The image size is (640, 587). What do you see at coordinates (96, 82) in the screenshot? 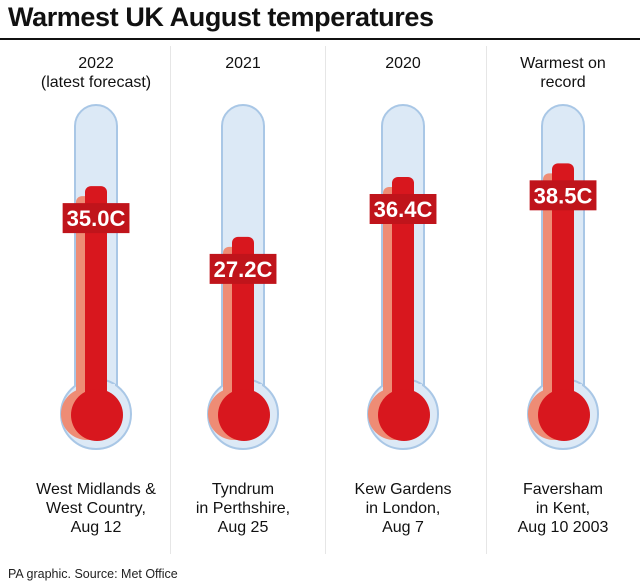
I see `column-heading-line: (latest forecast)` at bounding box center [96, 82].